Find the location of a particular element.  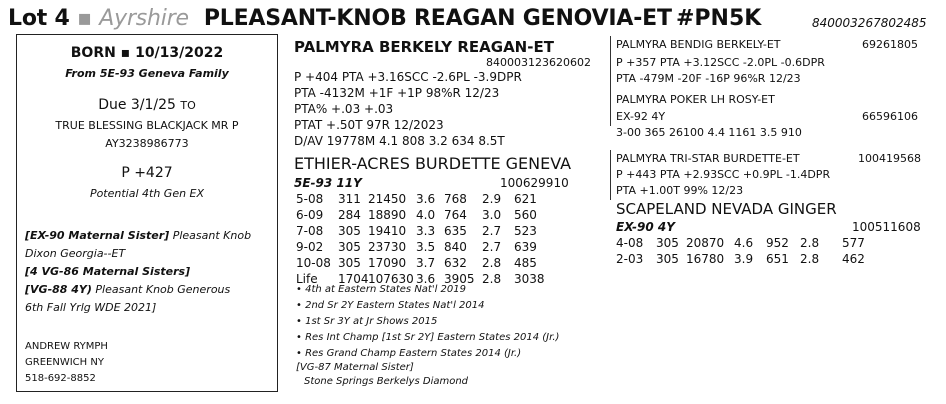

divider-top is located at coordinates (610, 81).